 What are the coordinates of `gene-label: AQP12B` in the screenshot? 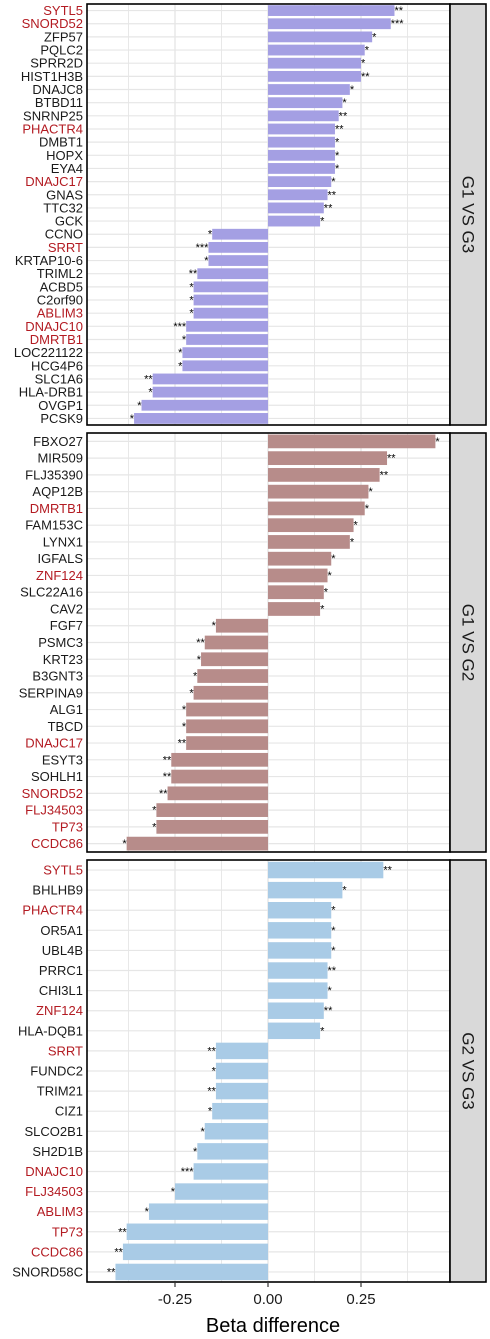 It's located at (57, 491).